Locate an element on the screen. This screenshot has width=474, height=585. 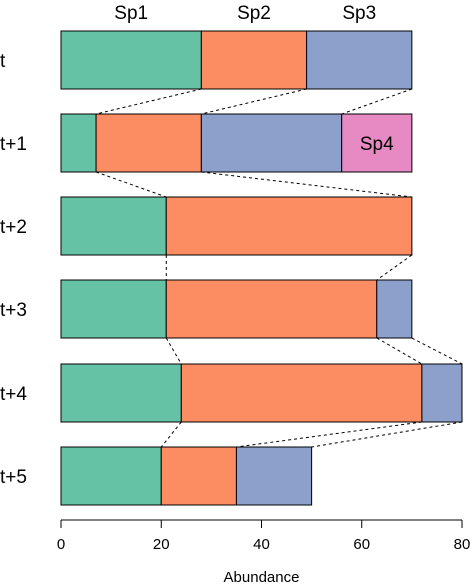
row-label: t+3 is located at coordinates (13, 310).